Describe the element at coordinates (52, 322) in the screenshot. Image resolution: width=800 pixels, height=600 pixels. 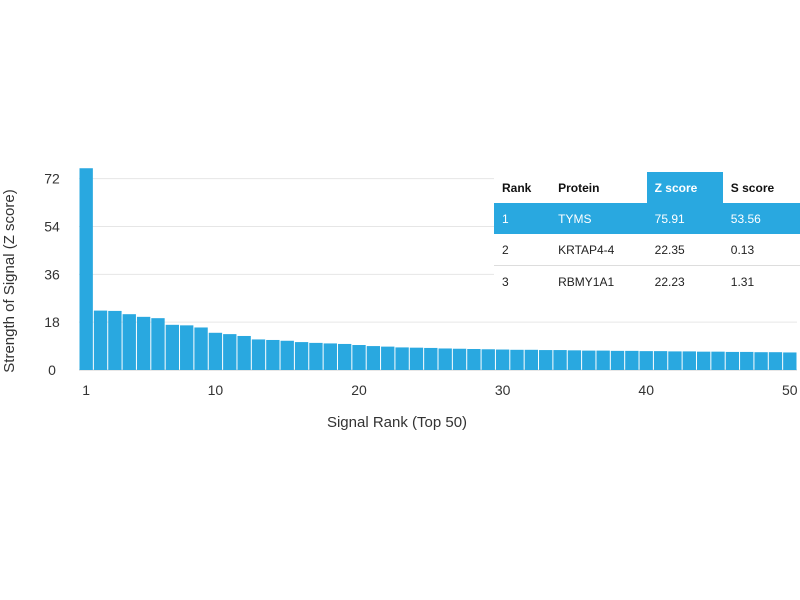
I see `y-tick-18: 18` at that location.